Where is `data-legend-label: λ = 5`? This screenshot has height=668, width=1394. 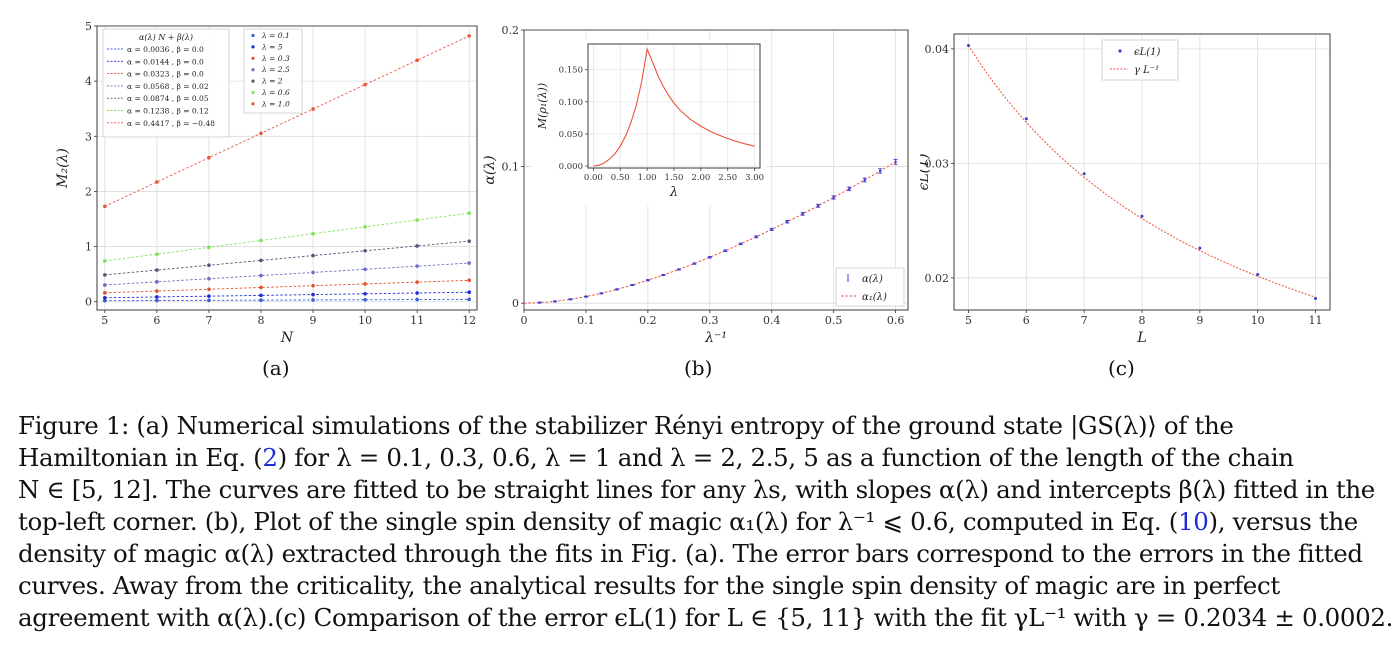 data-legend-label: λ = 5 is located at coordinates (272, 46).